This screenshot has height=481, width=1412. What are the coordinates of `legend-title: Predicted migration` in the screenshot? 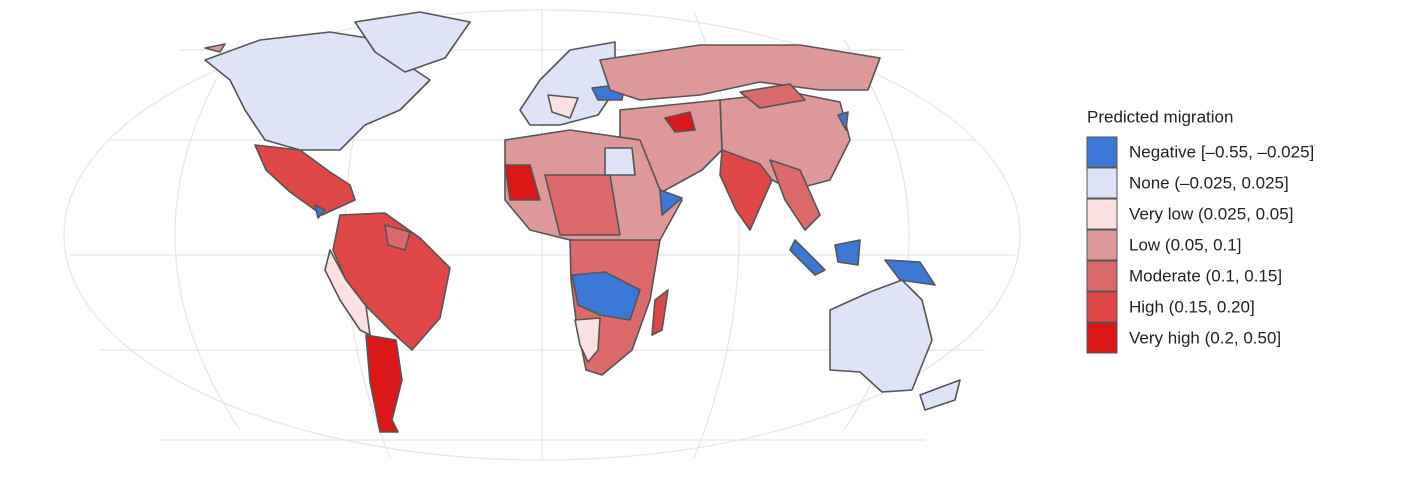 It's located at (1160, 116).